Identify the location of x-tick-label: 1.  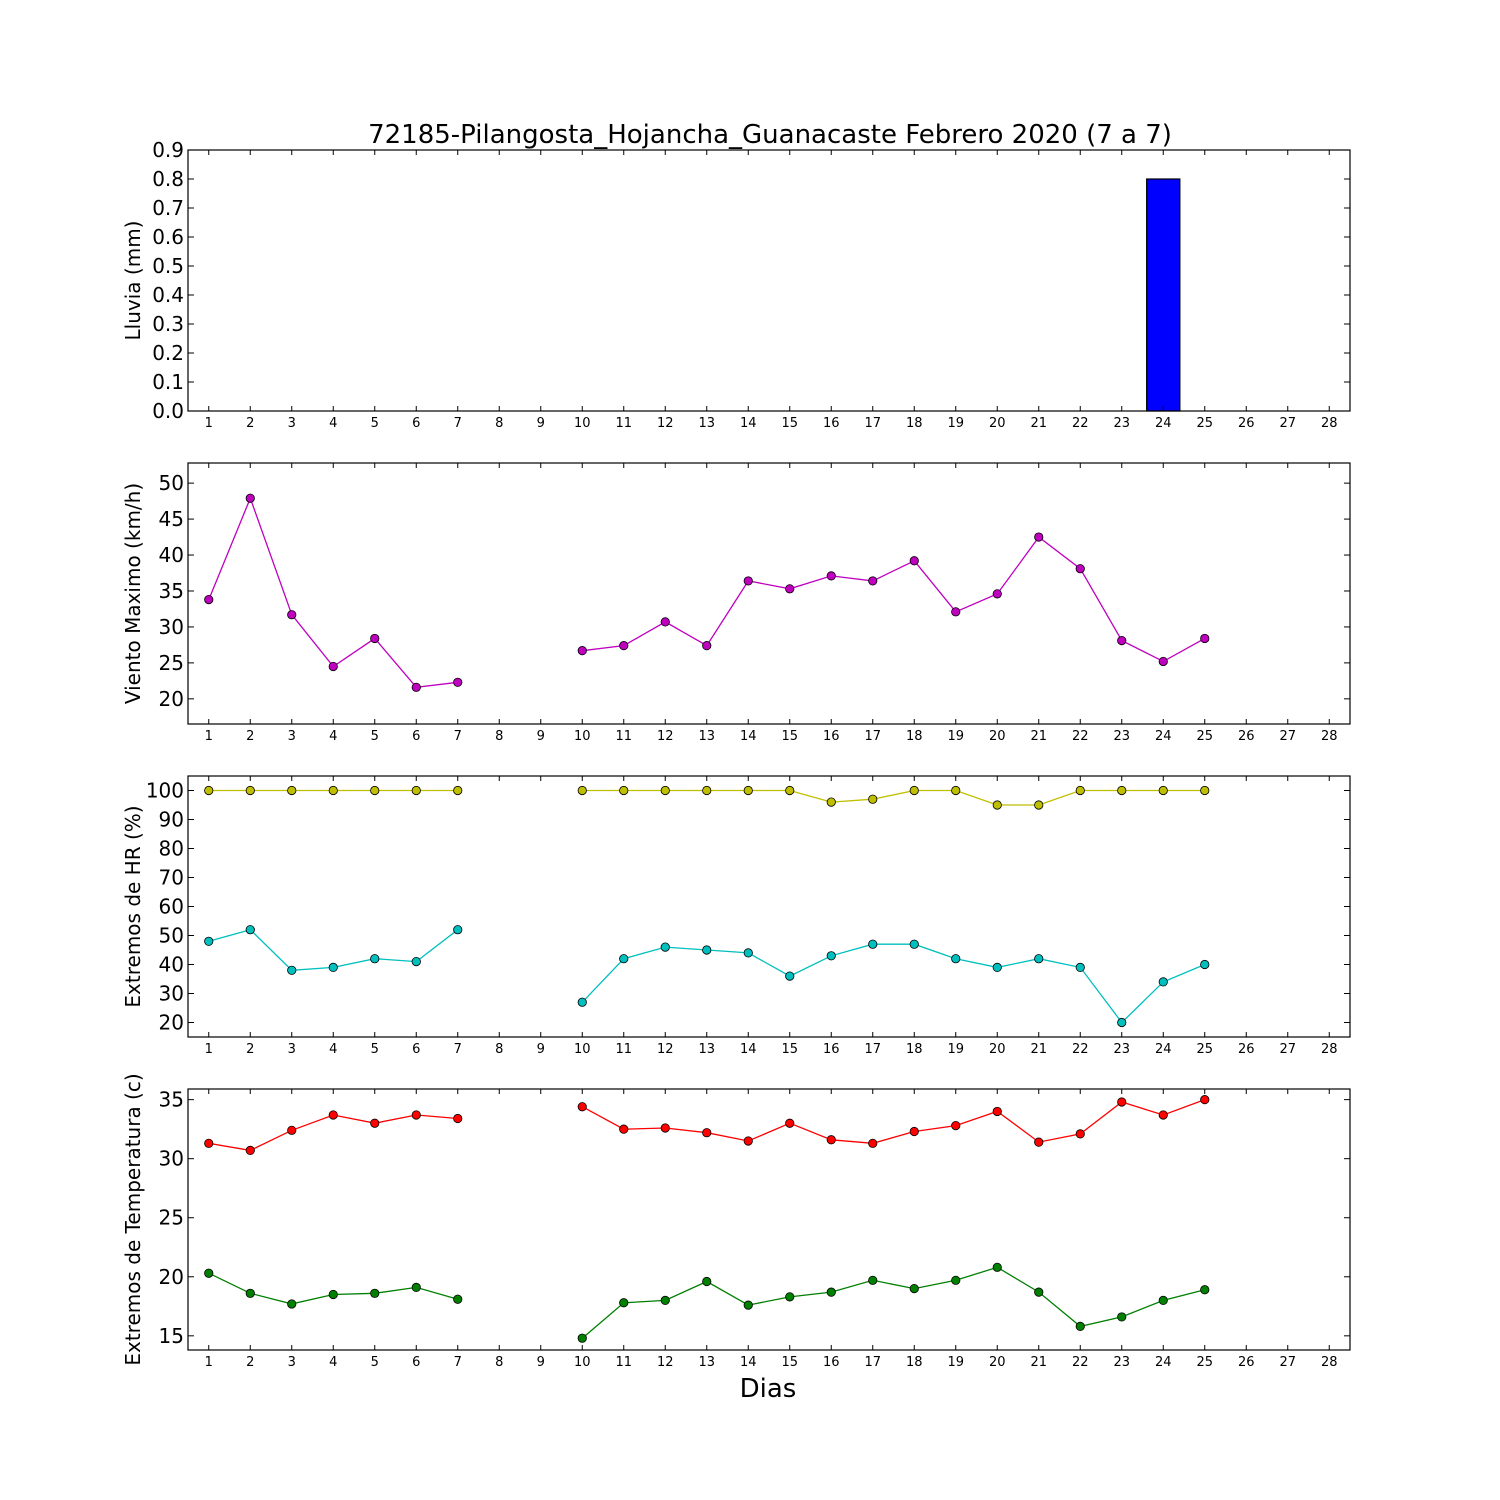
(209, 1362).